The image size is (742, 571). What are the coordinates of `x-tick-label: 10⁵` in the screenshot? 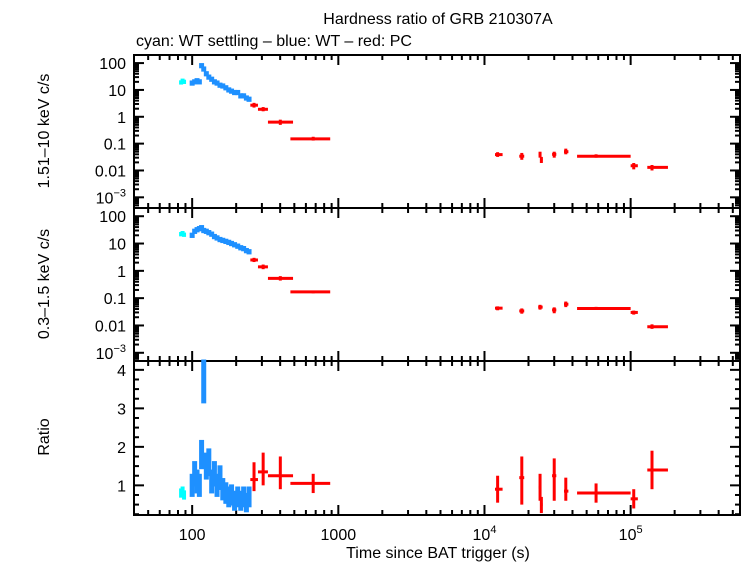 It's located at (631, 534).